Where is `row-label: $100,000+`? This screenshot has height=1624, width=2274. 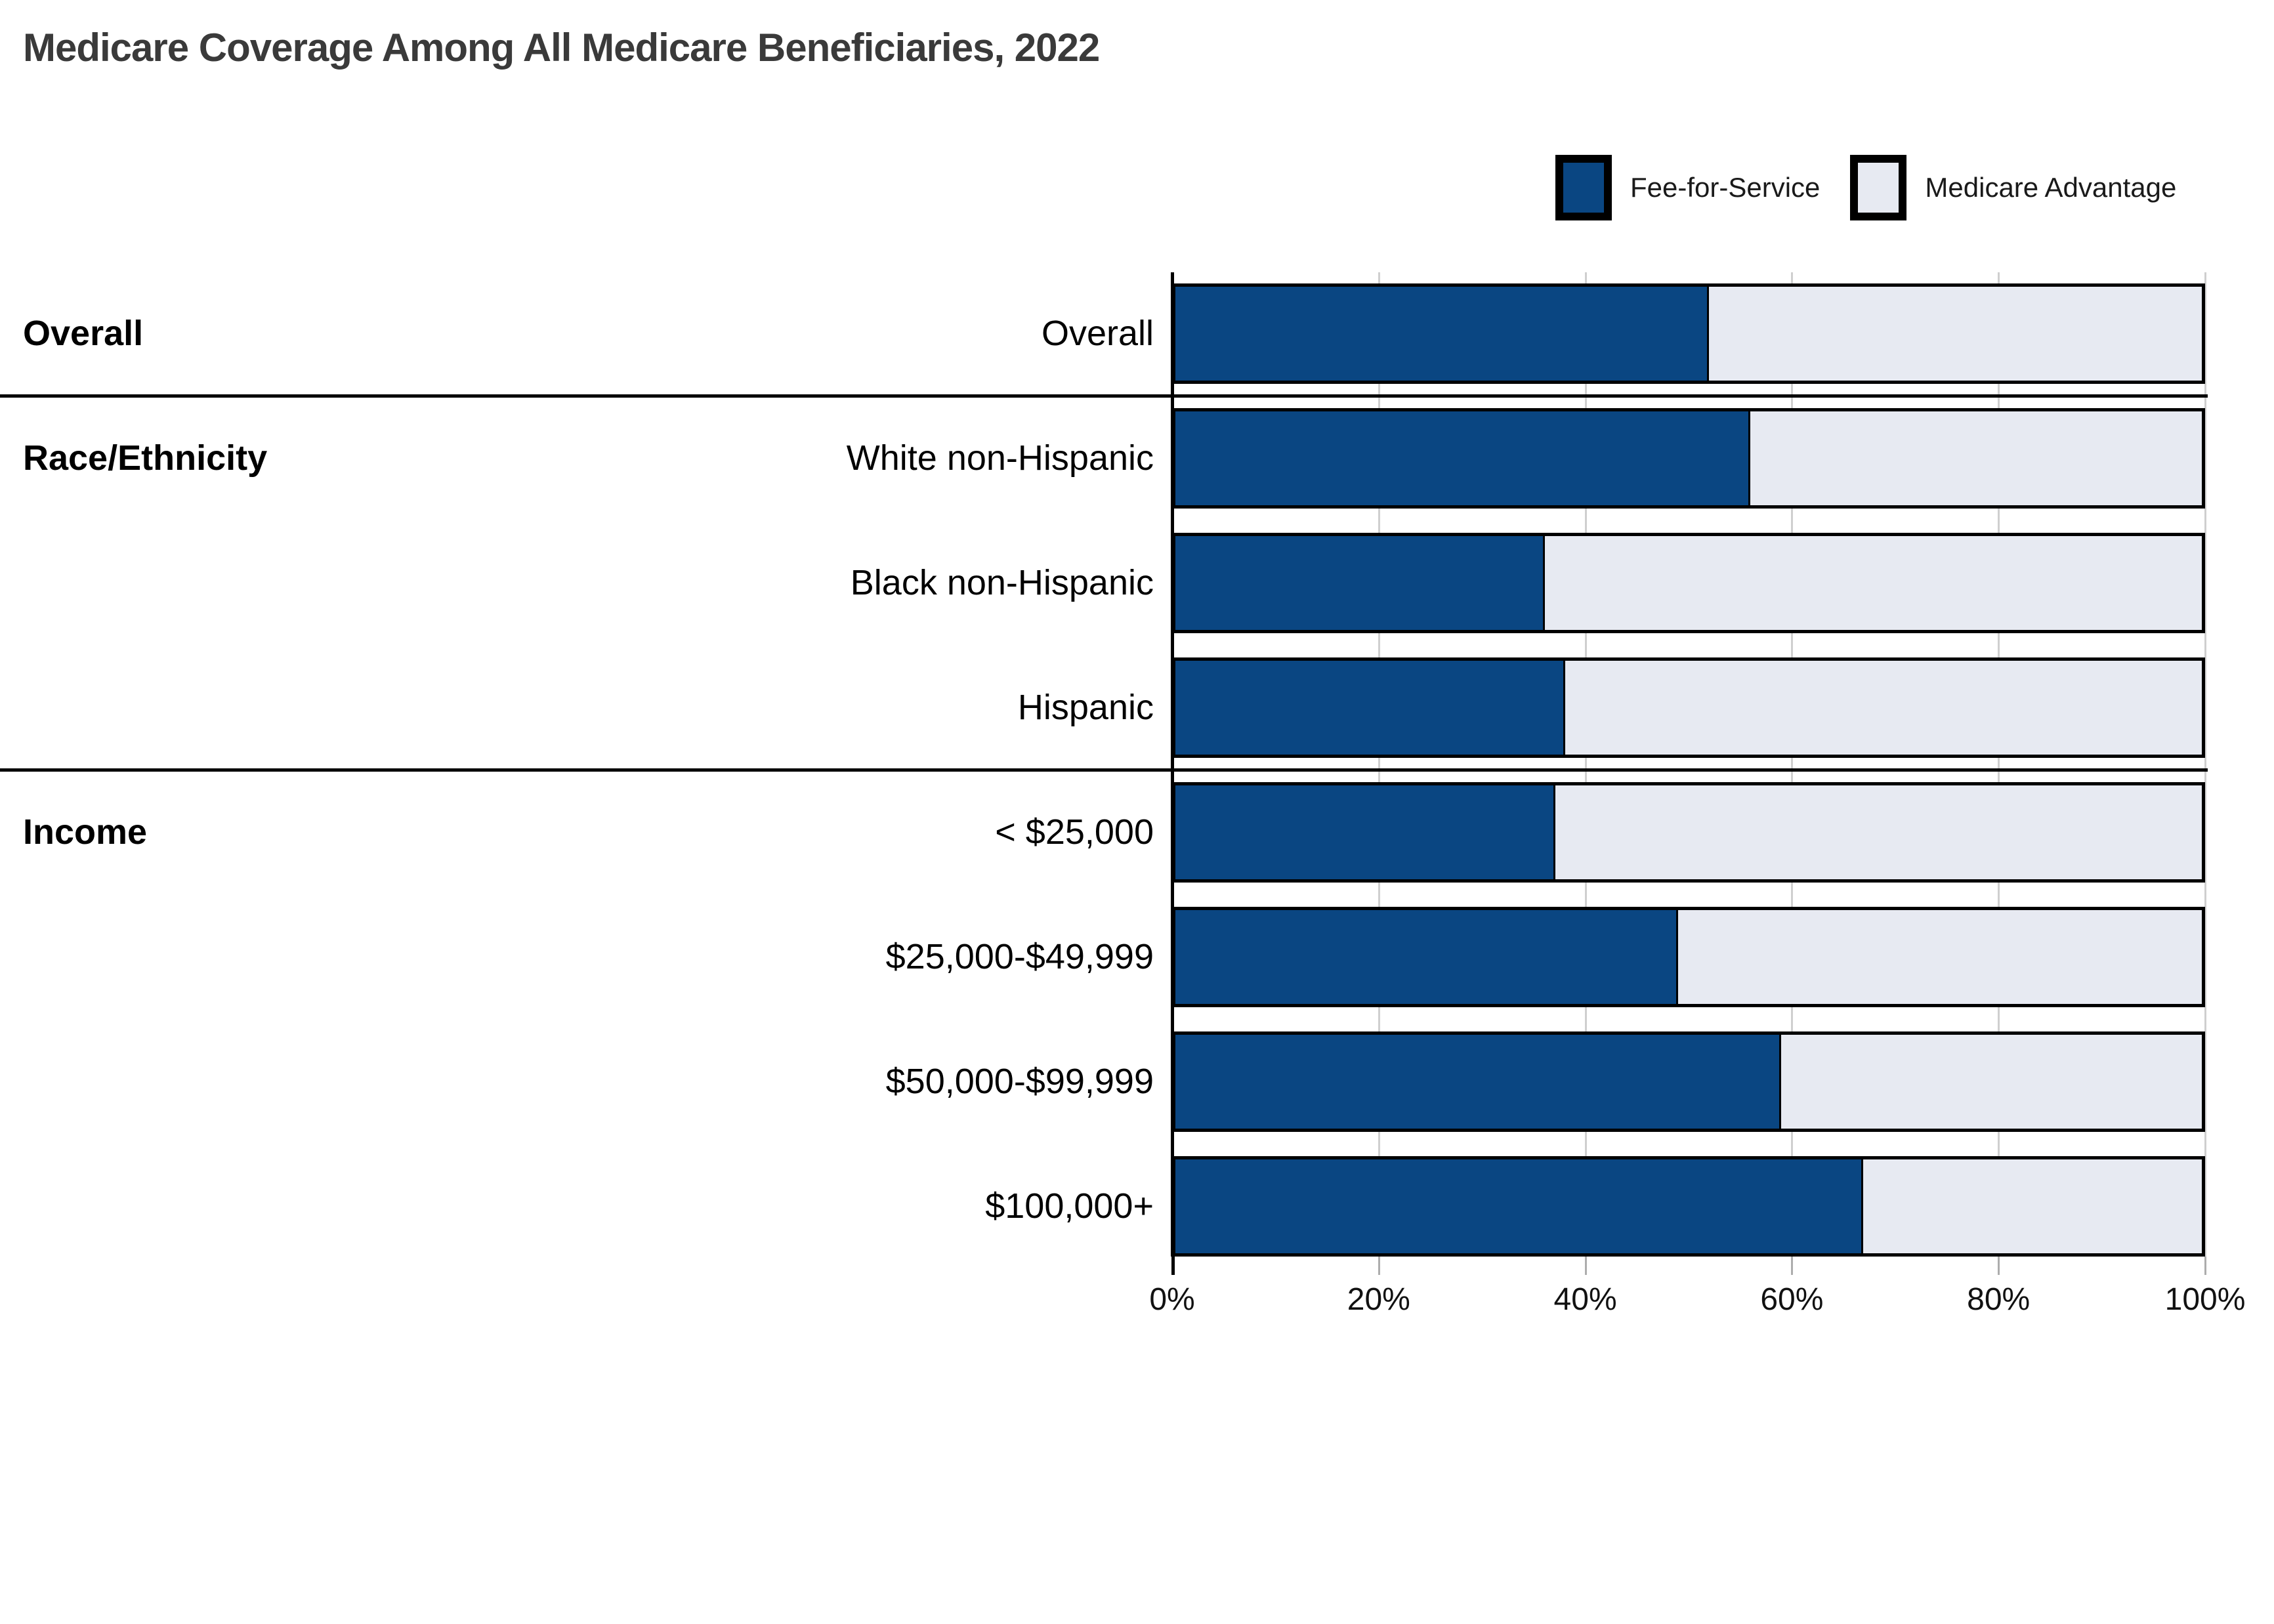 row-label: $100,000+ is located at coordinates (1069, 1206).